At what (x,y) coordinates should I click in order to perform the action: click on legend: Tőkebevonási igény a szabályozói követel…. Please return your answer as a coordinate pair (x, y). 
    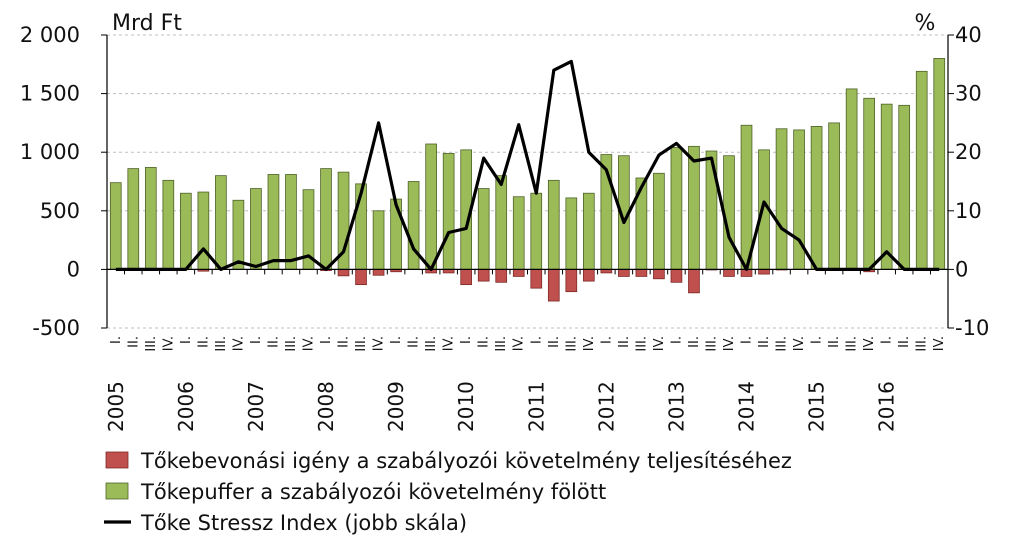
    Looking at the image, I should click on (448, 492).